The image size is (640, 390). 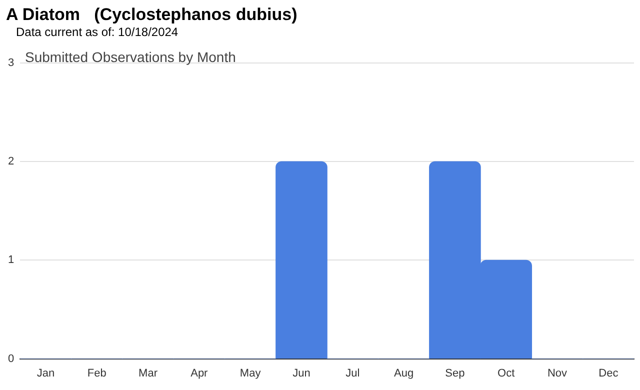 I want to click on x-tick-label: May, so click(x=251, y=373).